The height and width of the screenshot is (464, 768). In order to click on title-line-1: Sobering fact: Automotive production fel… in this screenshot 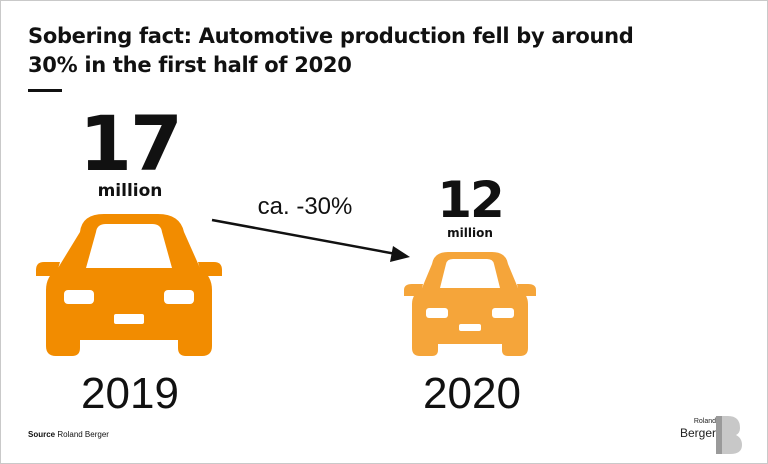, I will do `click(331, 36)`.